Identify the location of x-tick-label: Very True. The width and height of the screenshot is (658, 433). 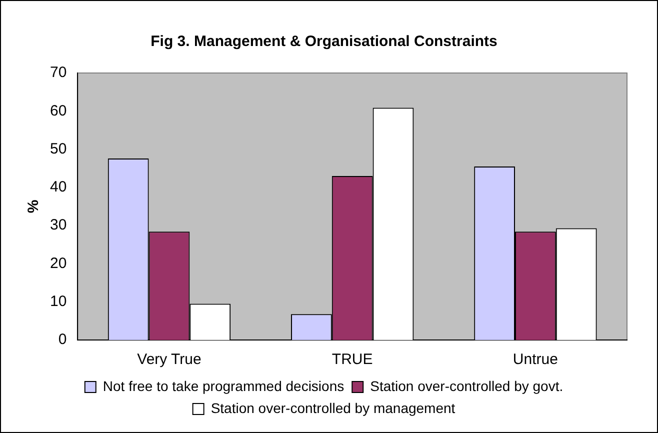
(169, 359).